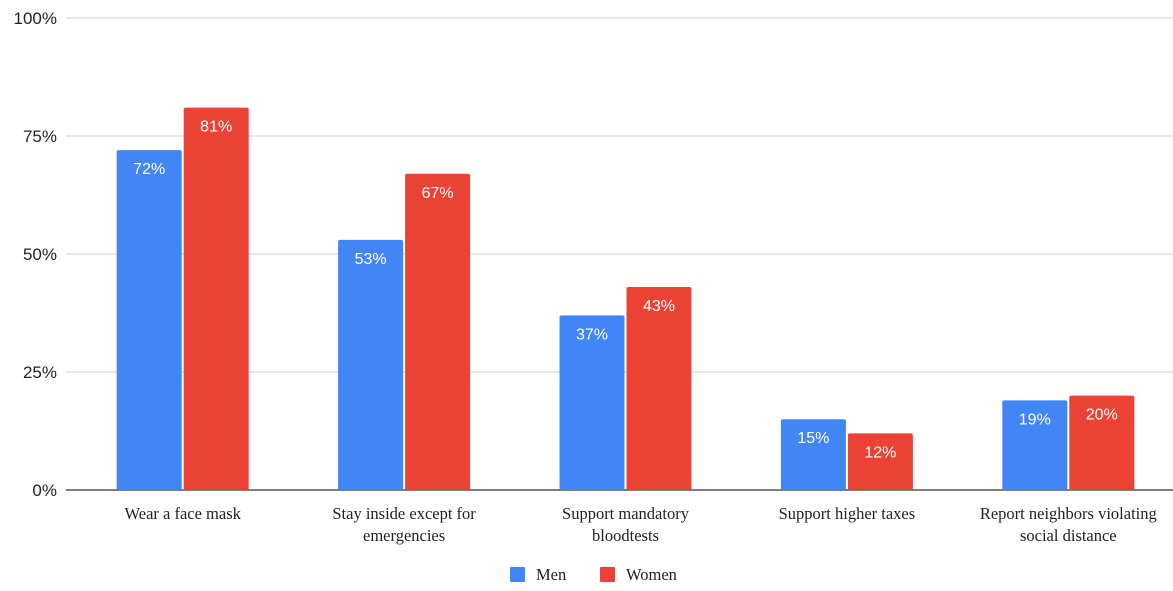  I want to click on y-tick-label: 25%, so click(40, 372).